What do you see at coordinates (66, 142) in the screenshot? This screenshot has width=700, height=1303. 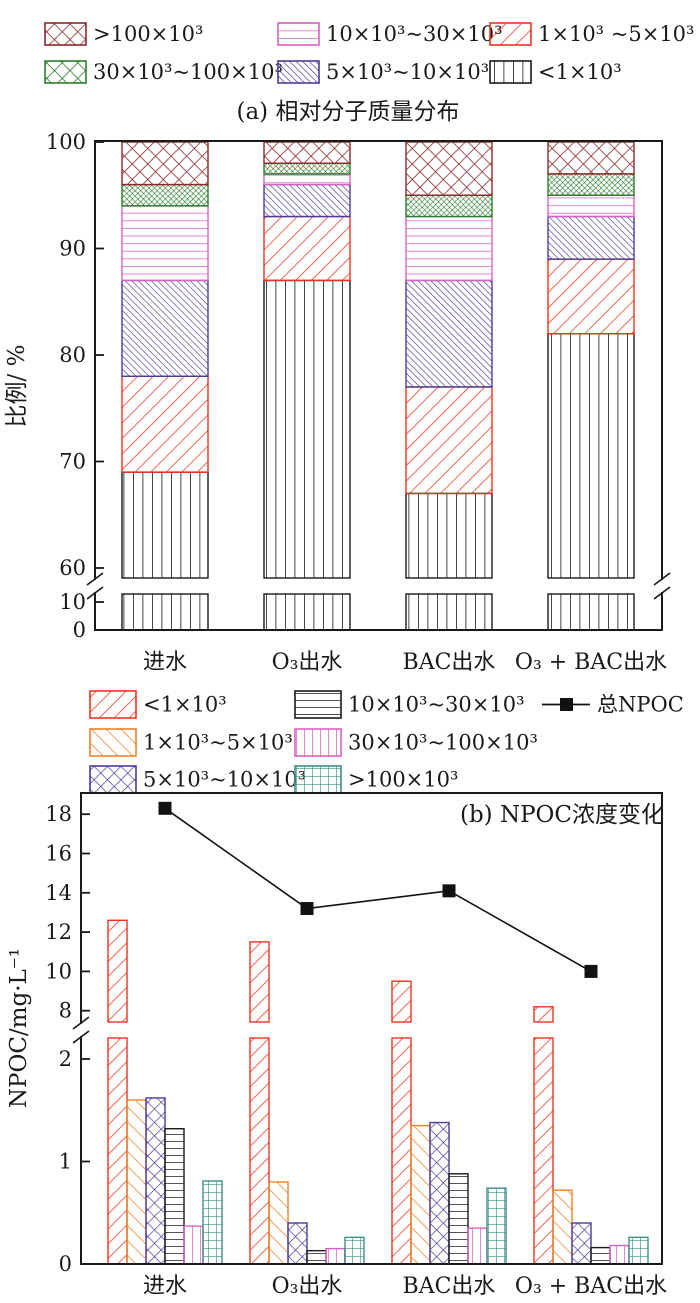 I see `y-tick-label: 100` at bounding box center [66, 142].